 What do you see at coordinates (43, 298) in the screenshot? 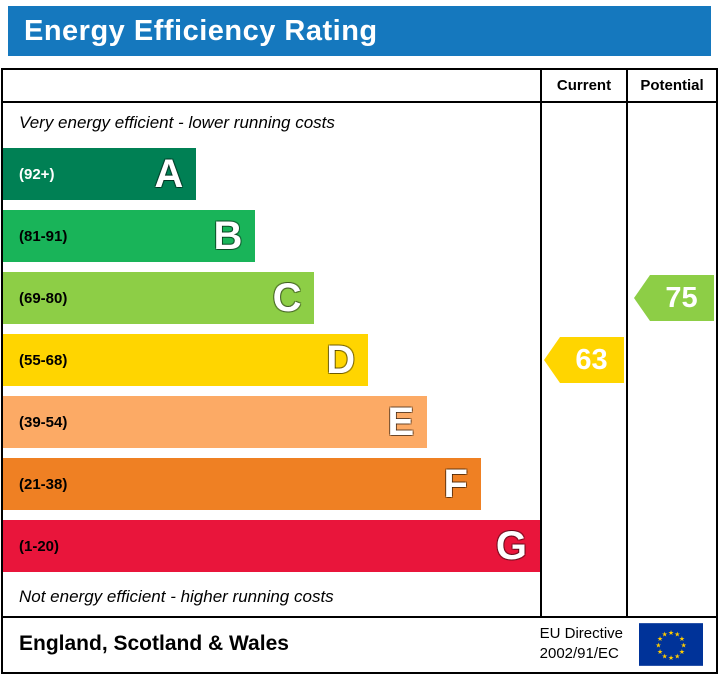
I see `band-range-label: (69-80)` at bounding box center [43, 298].